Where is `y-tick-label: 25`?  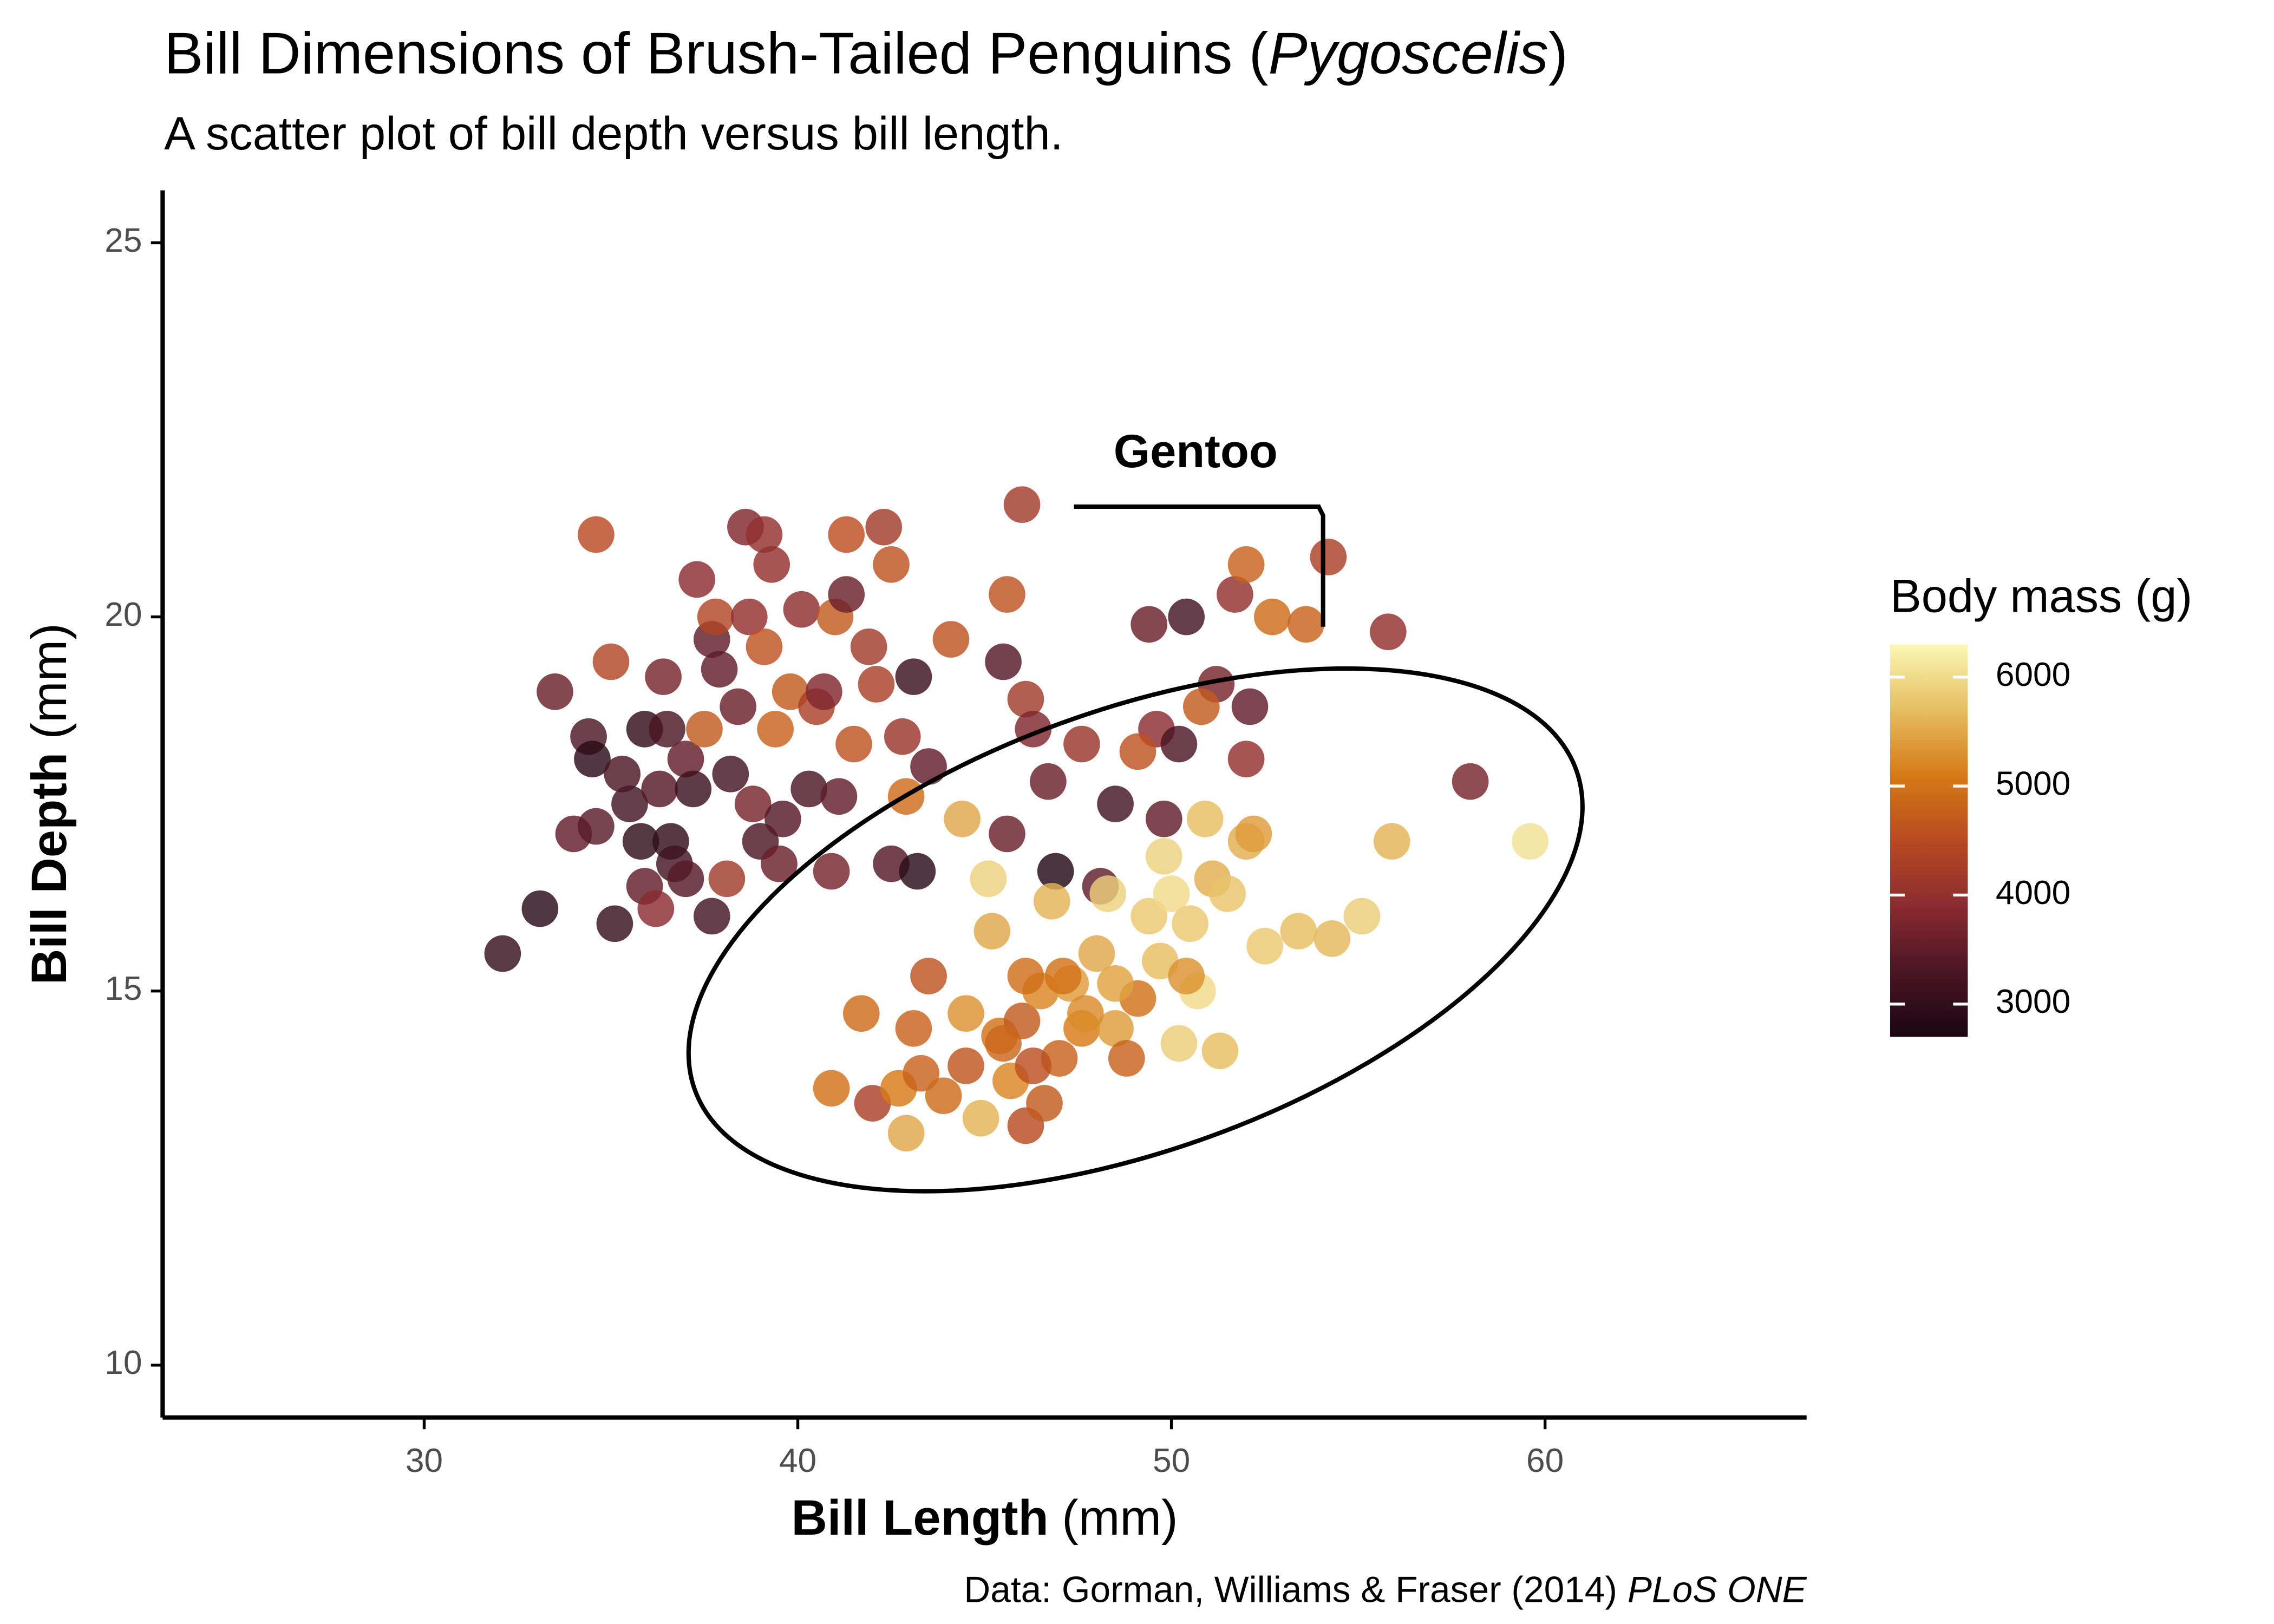
y-tick-label: 25 is located at coordinates (123, 241).